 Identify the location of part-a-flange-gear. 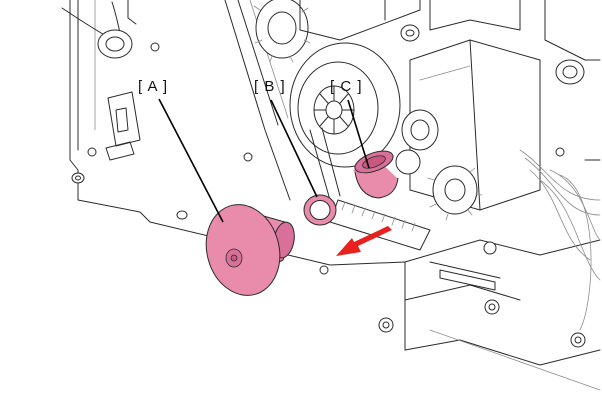
(250, 250).